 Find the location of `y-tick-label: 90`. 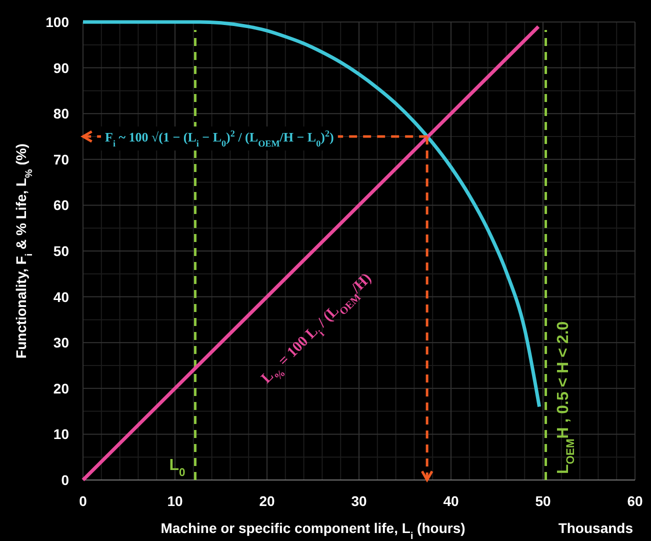

y-tick-label: 90 is located at coordinates (61, 68).